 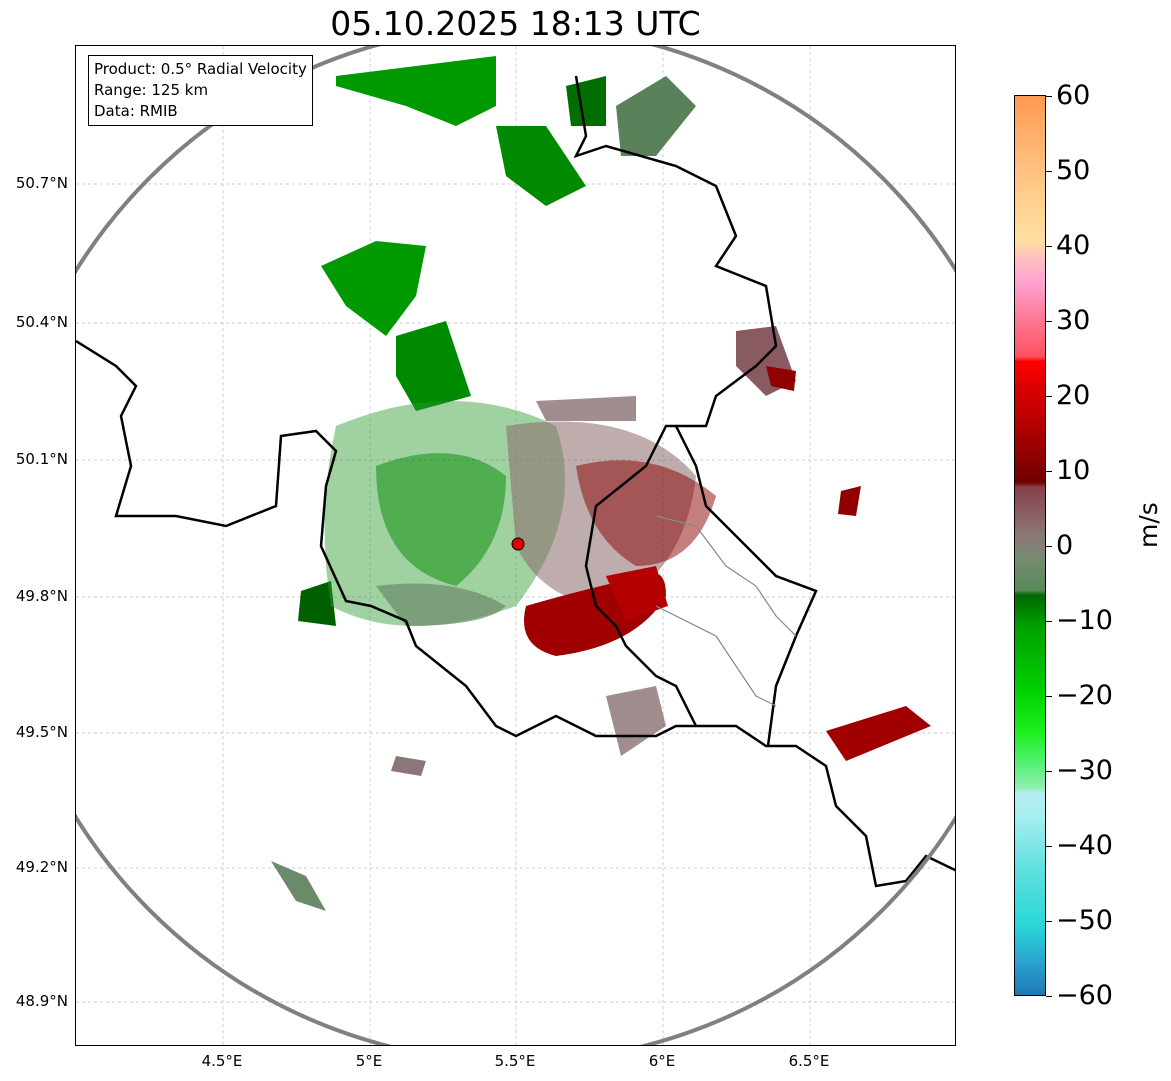 I want to click on colorbar-tick-label: −50, so click(x=1084, y=920).